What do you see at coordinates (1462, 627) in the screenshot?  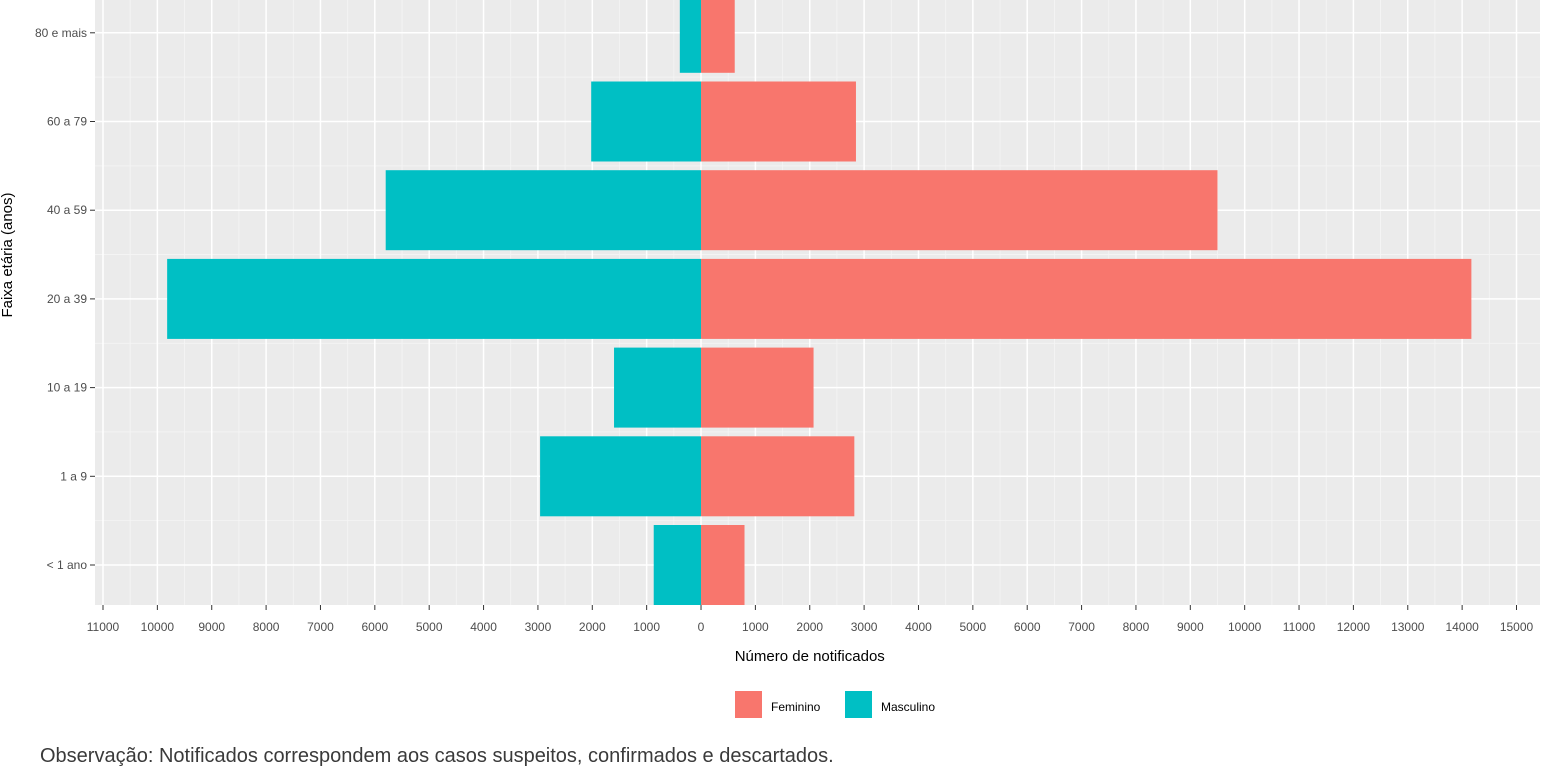 I see `x-tick-label: 14000` at bounding box center [1462, 627].